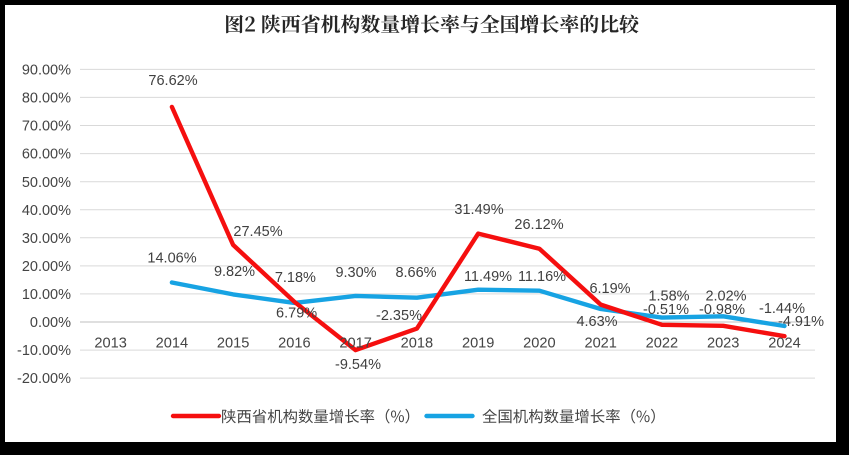  I want to click on svg-text: 7.18%, so click(295, 278).